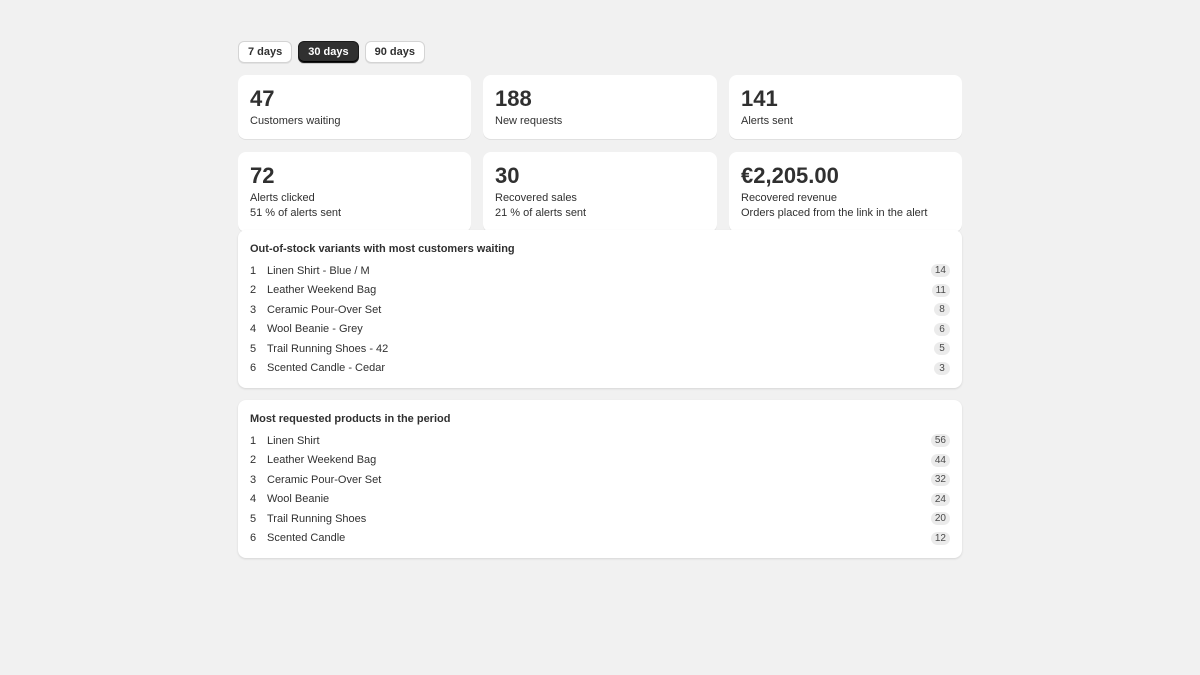 This screenshot has height=675, width=1200. Describe the element at coordinates (293, 440) in the screenshot. I see `item-name: Linen Shirt` at that location.